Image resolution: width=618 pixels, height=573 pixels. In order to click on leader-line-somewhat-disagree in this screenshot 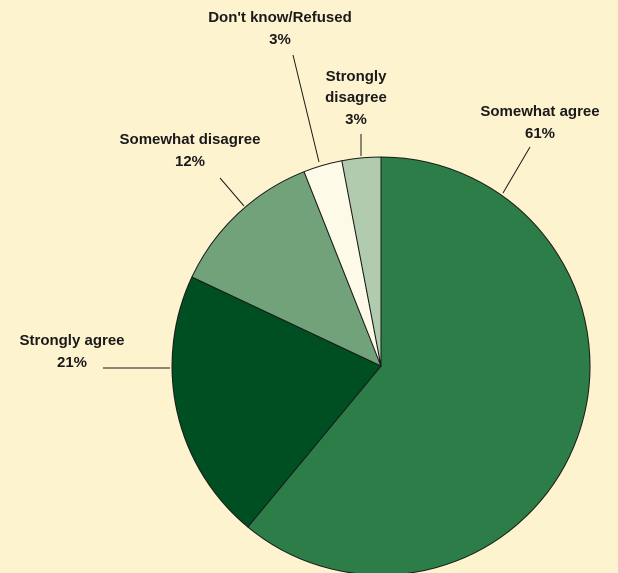, I will do `click(232, 192)`.